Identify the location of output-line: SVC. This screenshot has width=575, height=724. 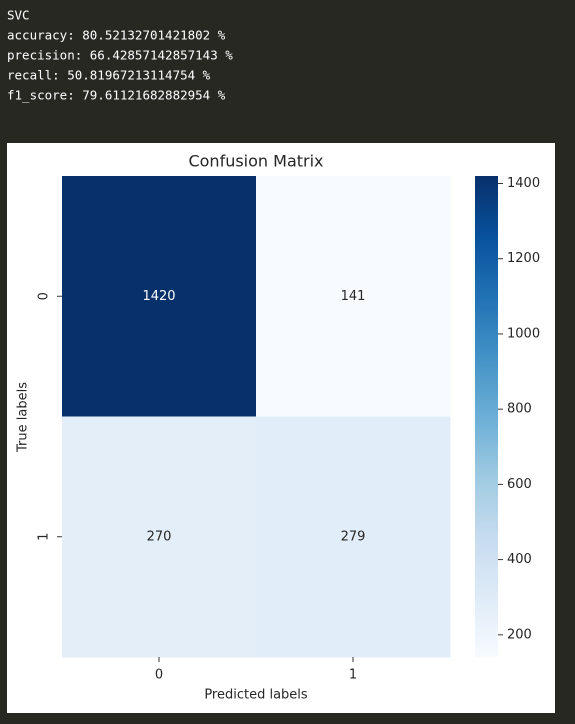
(18, 15).